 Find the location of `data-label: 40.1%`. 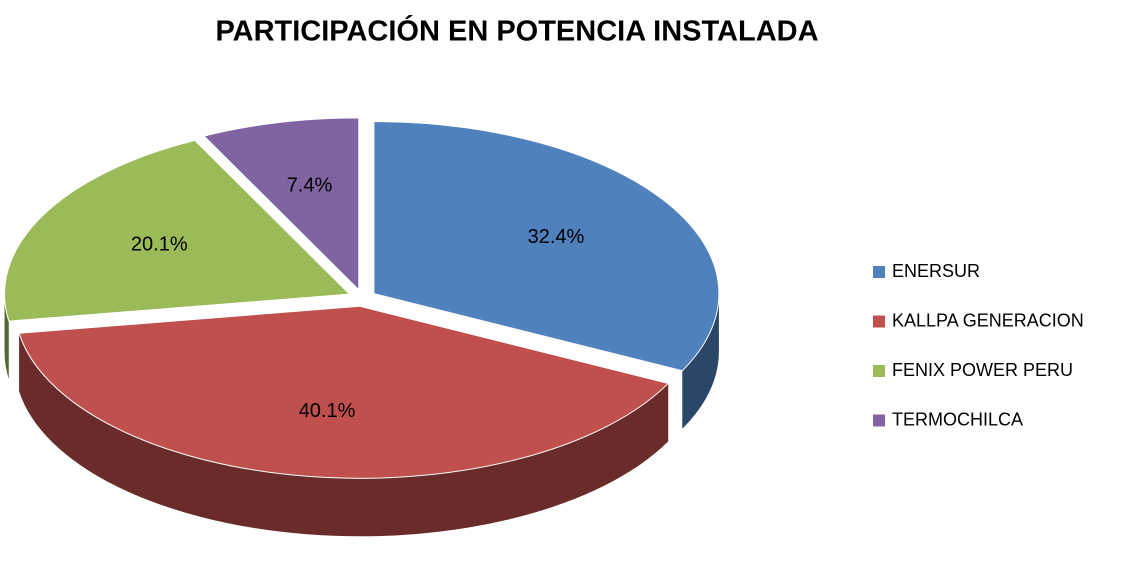

data-label: 40.1% is located at coordinates (327, 411).